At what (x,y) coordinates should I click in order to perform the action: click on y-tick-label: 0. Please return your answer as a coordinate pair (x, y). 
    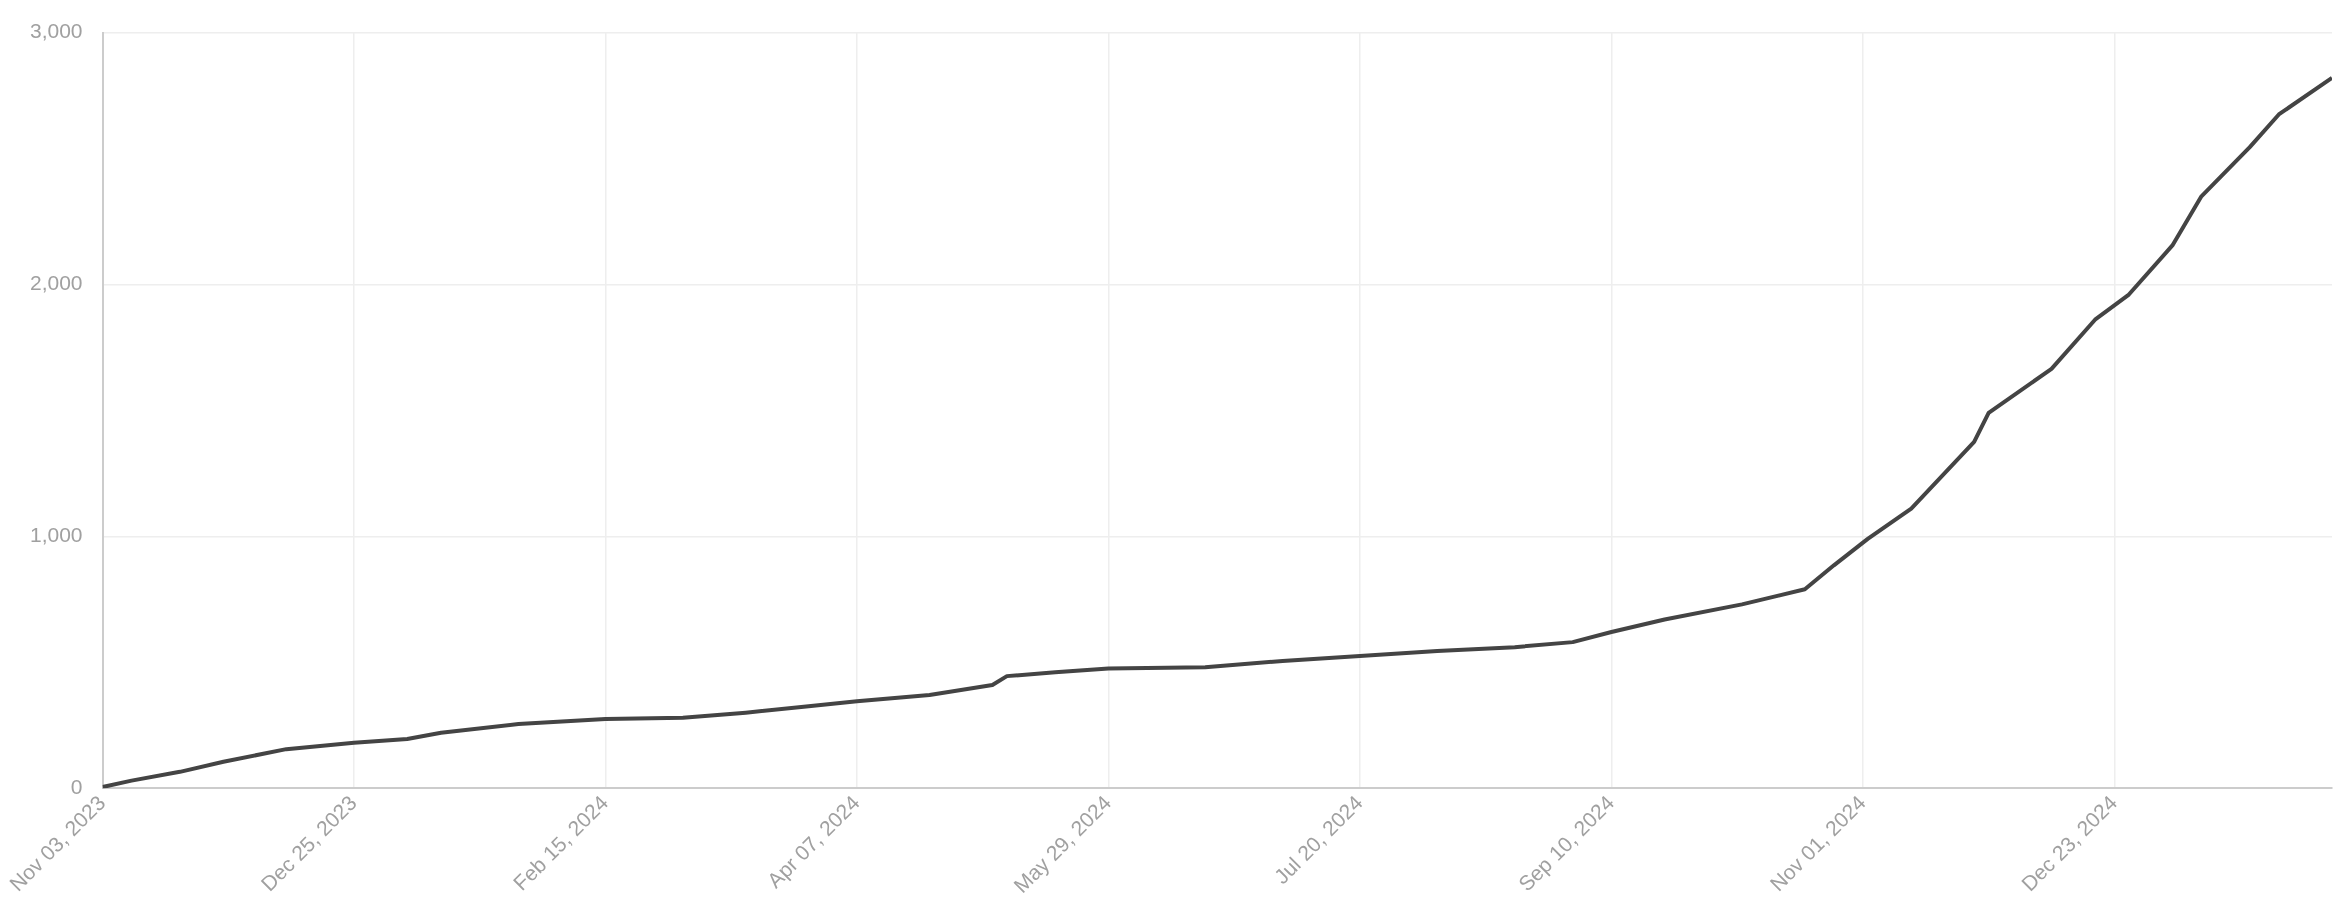
    Looking at the image, I should click on (76, 786).